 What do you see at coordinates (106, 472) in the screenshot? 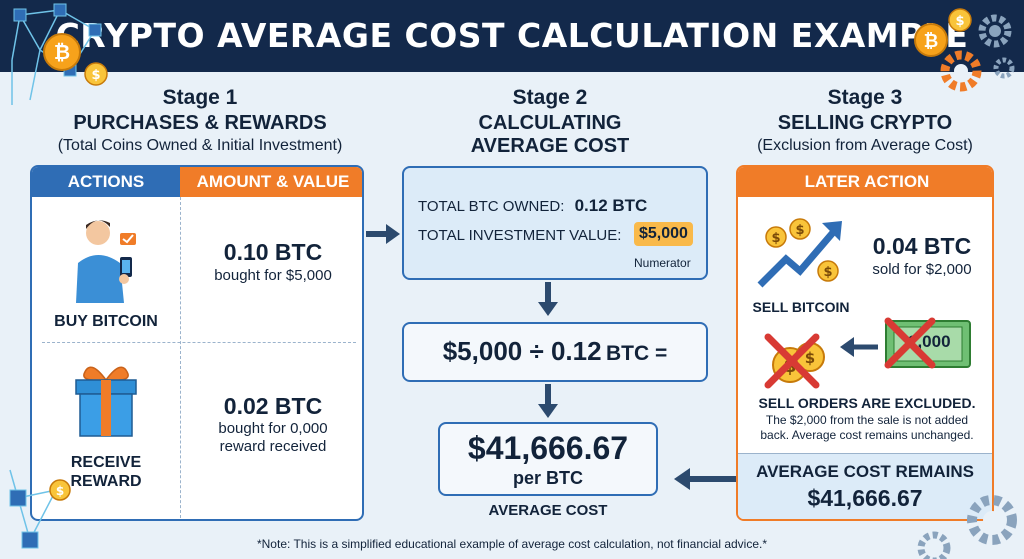
I see `receive-reward-label: RECEIVE REWARD` at bounding box center [106, 472].